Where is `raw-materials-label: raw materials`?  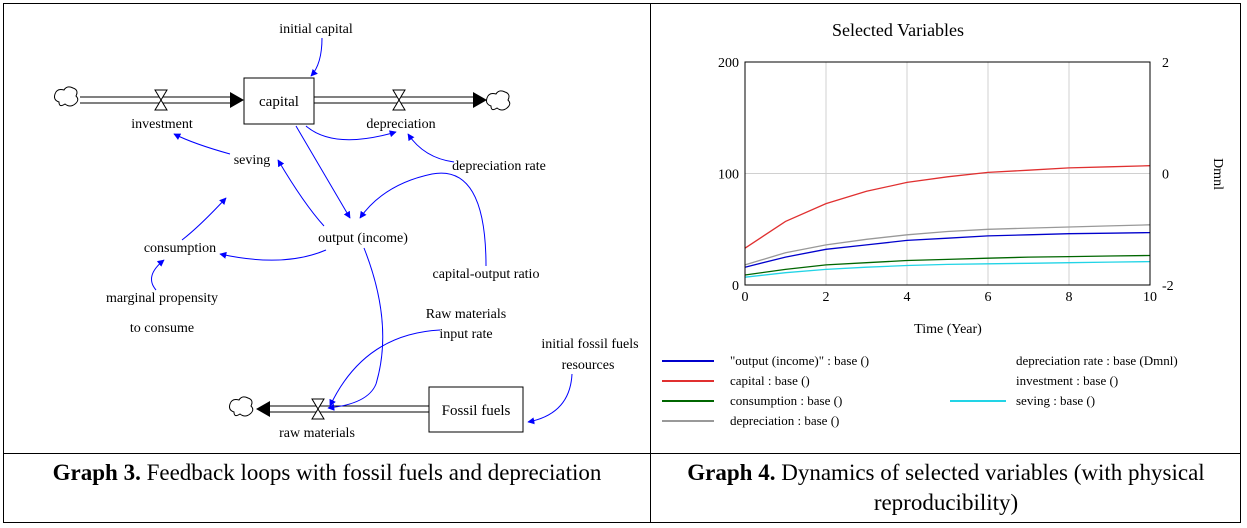
raw-materials-label: raw materials is located at coordinates (317, 433).